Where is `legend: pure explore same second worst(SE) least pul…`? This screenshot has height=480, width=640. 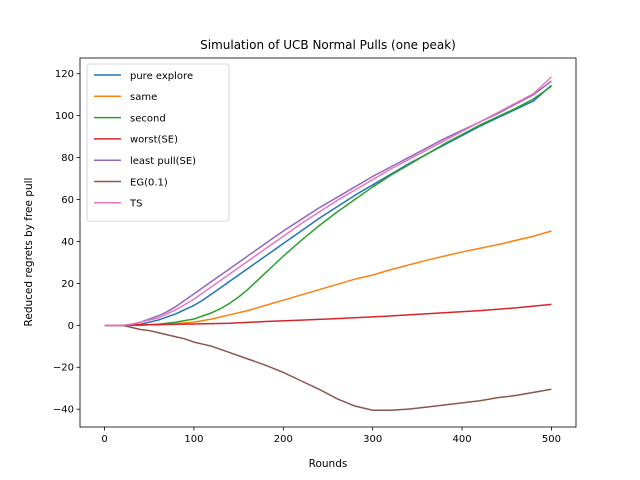 legend: pure explore same second worst(SE) least pul… is located at coordinates (158, 142).